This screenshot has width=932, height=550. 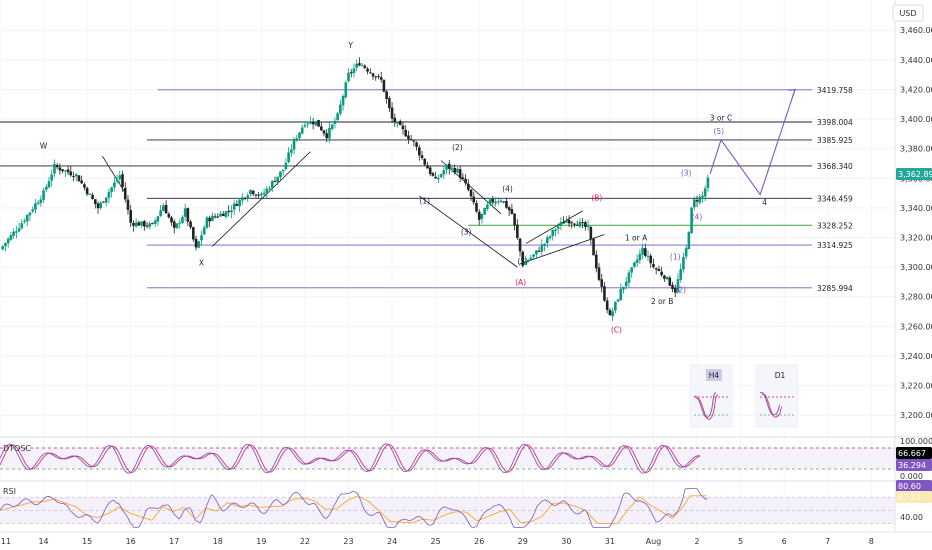 What do you see at coordinates (871, 541) in the screenshot?
I see `time-tick: 8` at bounding box center [871, 541].